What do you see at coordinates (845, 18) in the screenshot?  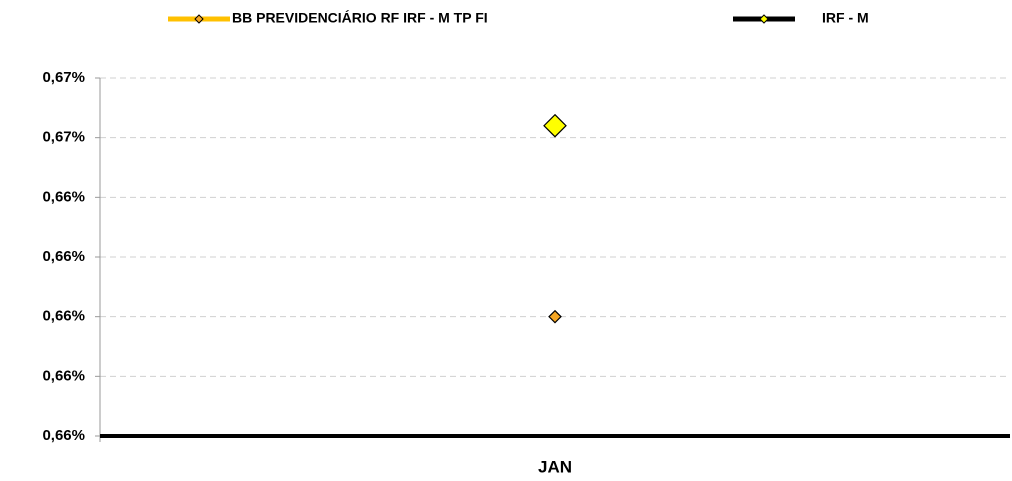 I see `legend-label: IRF - M` at bounding box center [845, 18].